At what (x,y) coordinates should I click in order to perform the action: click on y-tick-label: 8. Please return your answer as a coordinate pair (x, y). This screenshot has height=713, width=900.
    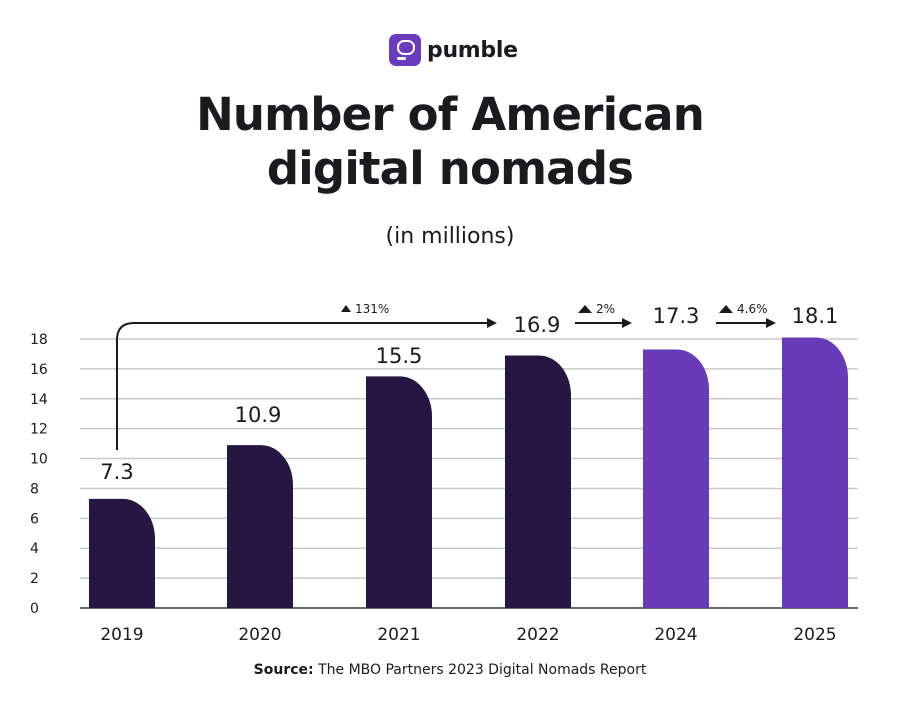
    Looking at the image, I should click on (34, 489).